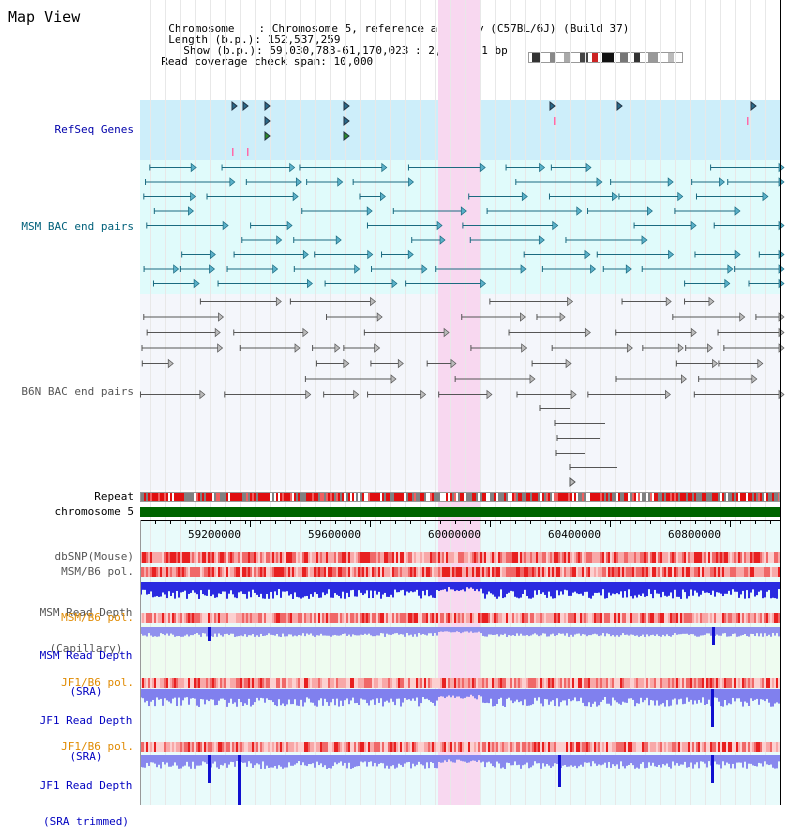 This screenshot has height=840, width=800. Describe the element at coordinates (94, 511) in the screenshot. I see `track-label-chromosome: chromosome 5` at that location.